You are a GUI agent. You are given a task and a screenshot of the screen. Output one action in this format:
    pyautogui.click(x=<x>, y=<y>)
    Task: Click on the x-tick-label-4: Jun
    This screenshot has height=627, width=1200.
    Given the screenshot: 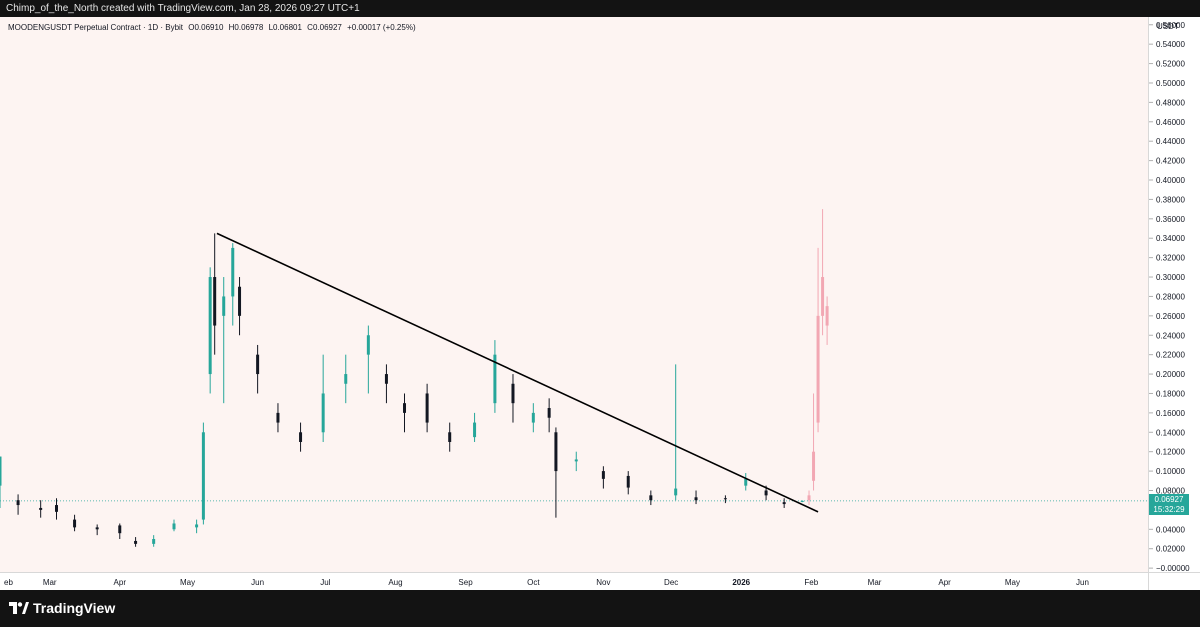 What is the action you would take?
    pyautogui.click(x=257, y=582)
    